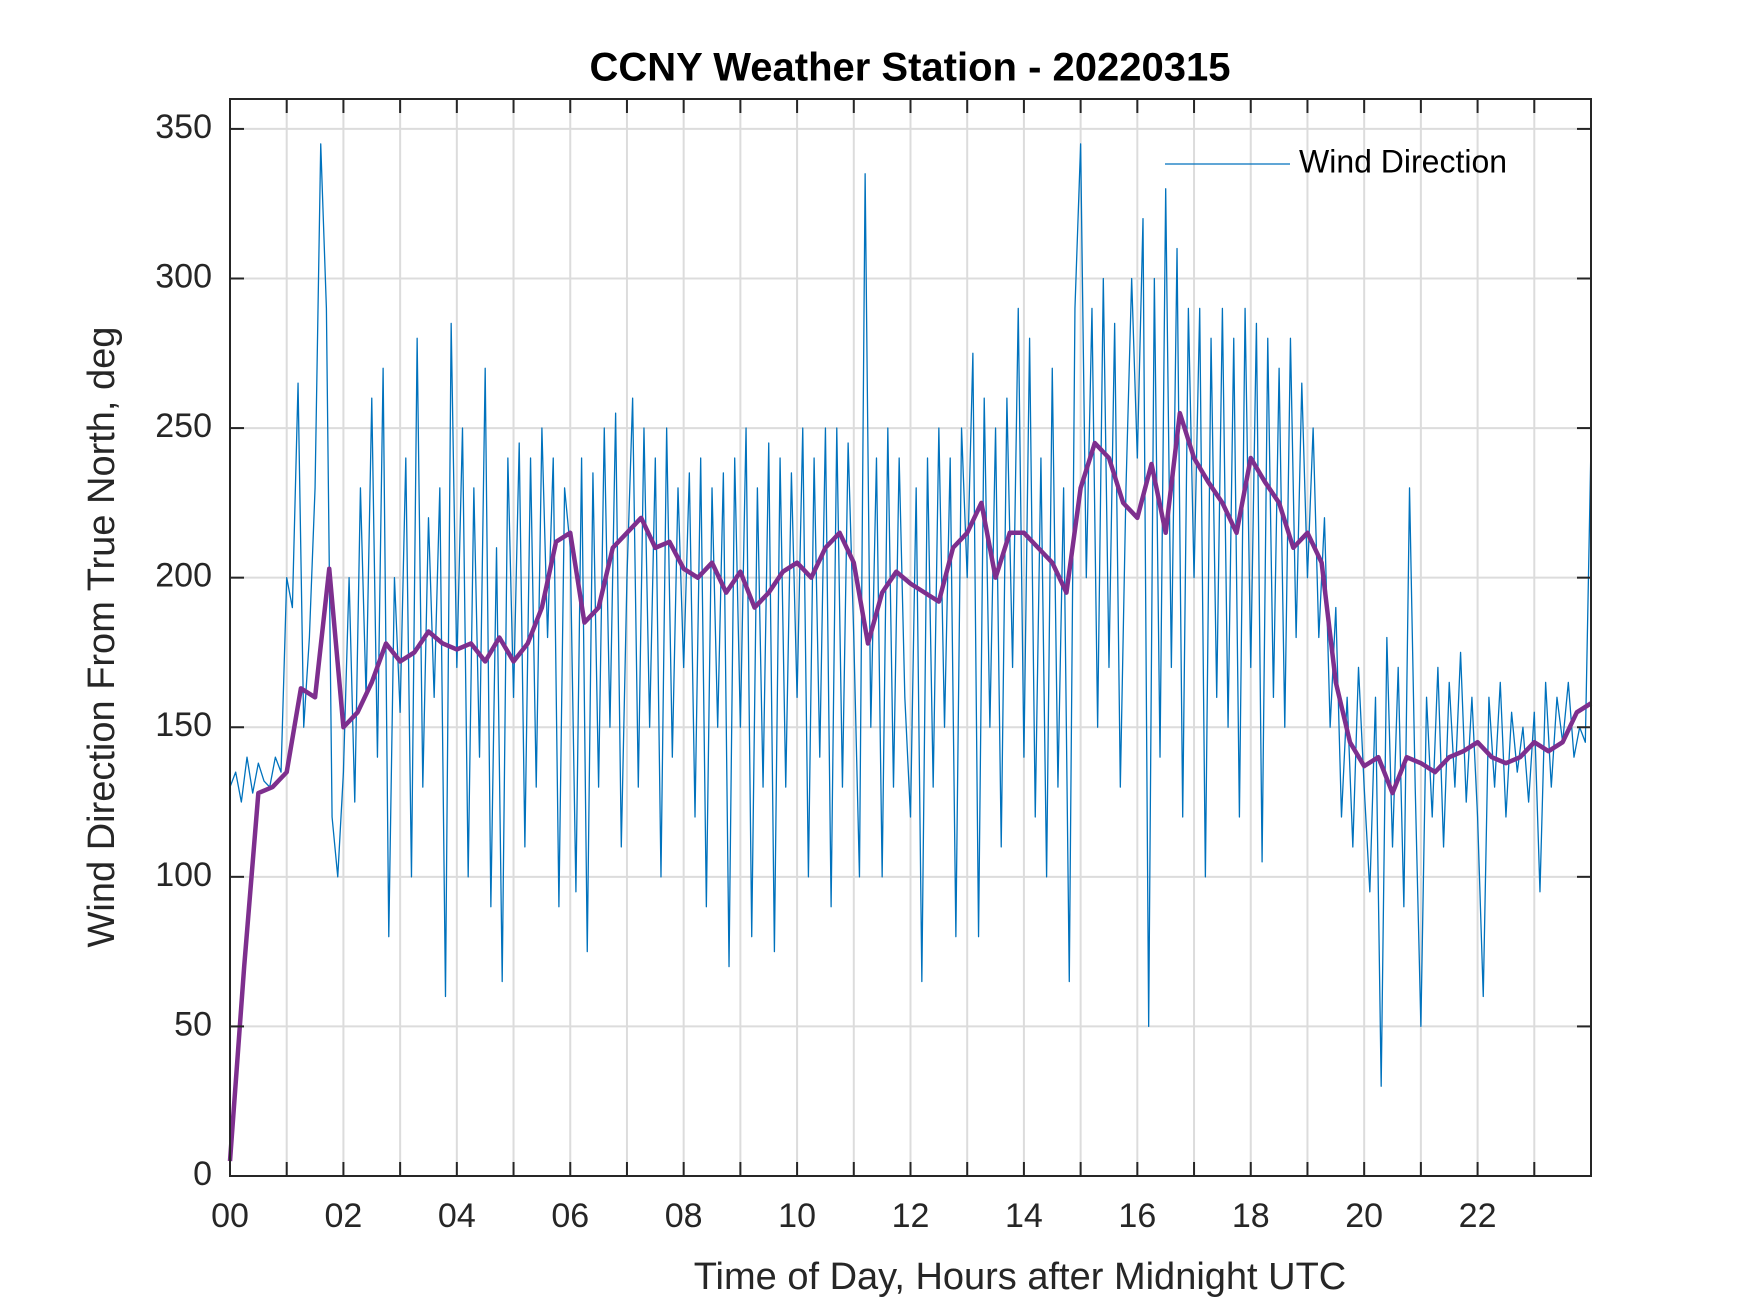 The image size is (1750, 1313). Describe the element at coordinates (1478, 1216) in the screenshot. I see `x-tick-label: 22` at that location.